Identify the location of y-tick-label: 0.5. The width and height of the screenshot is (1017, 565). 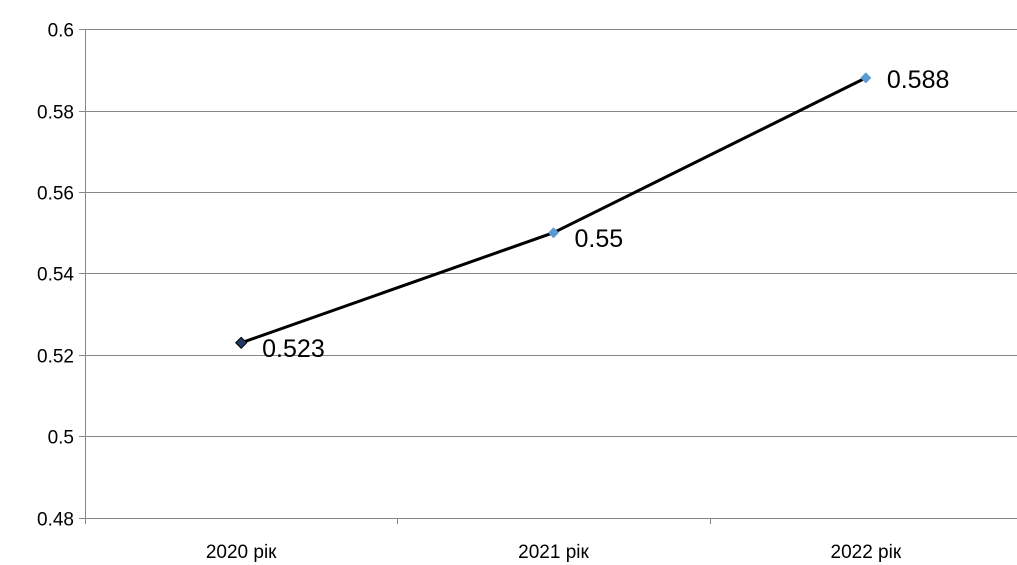
(61, 438).